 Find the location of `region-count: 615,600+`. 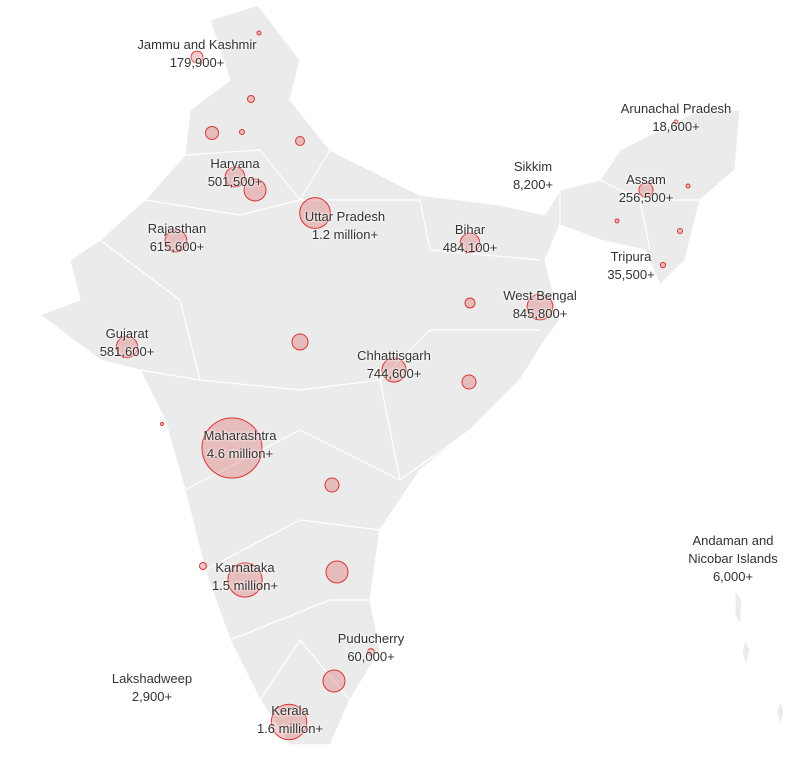

region-count: 615,600+ is located at coordinates (177, 246).